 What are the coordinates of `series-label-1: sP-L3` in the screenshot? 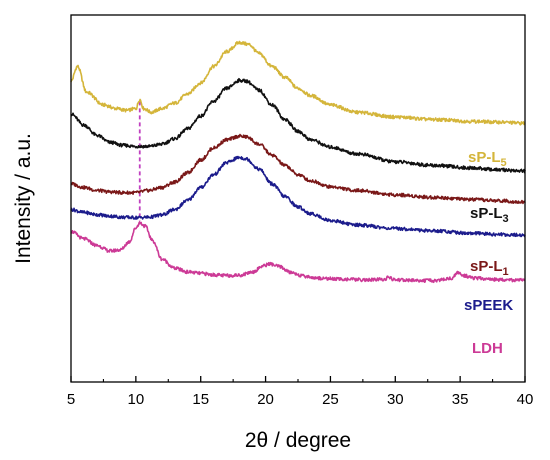 It's located at (489, 215).